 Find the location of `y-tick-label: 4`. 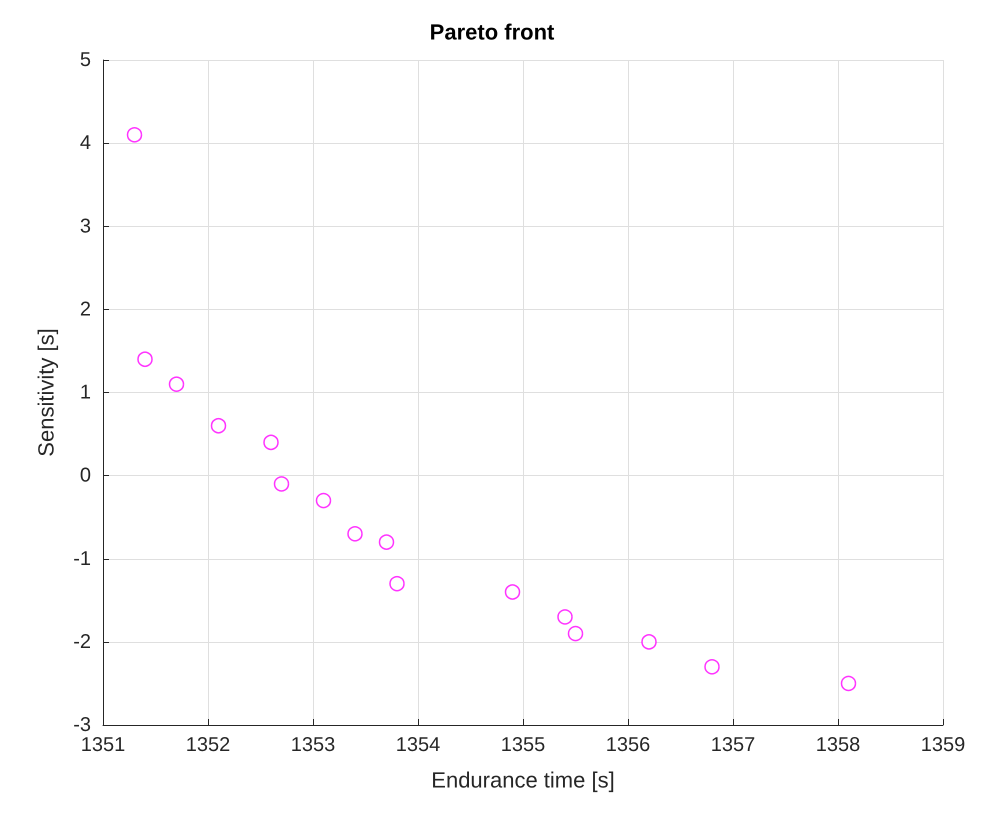

y-tick-label: 4 is located at coordinates (85, 143).